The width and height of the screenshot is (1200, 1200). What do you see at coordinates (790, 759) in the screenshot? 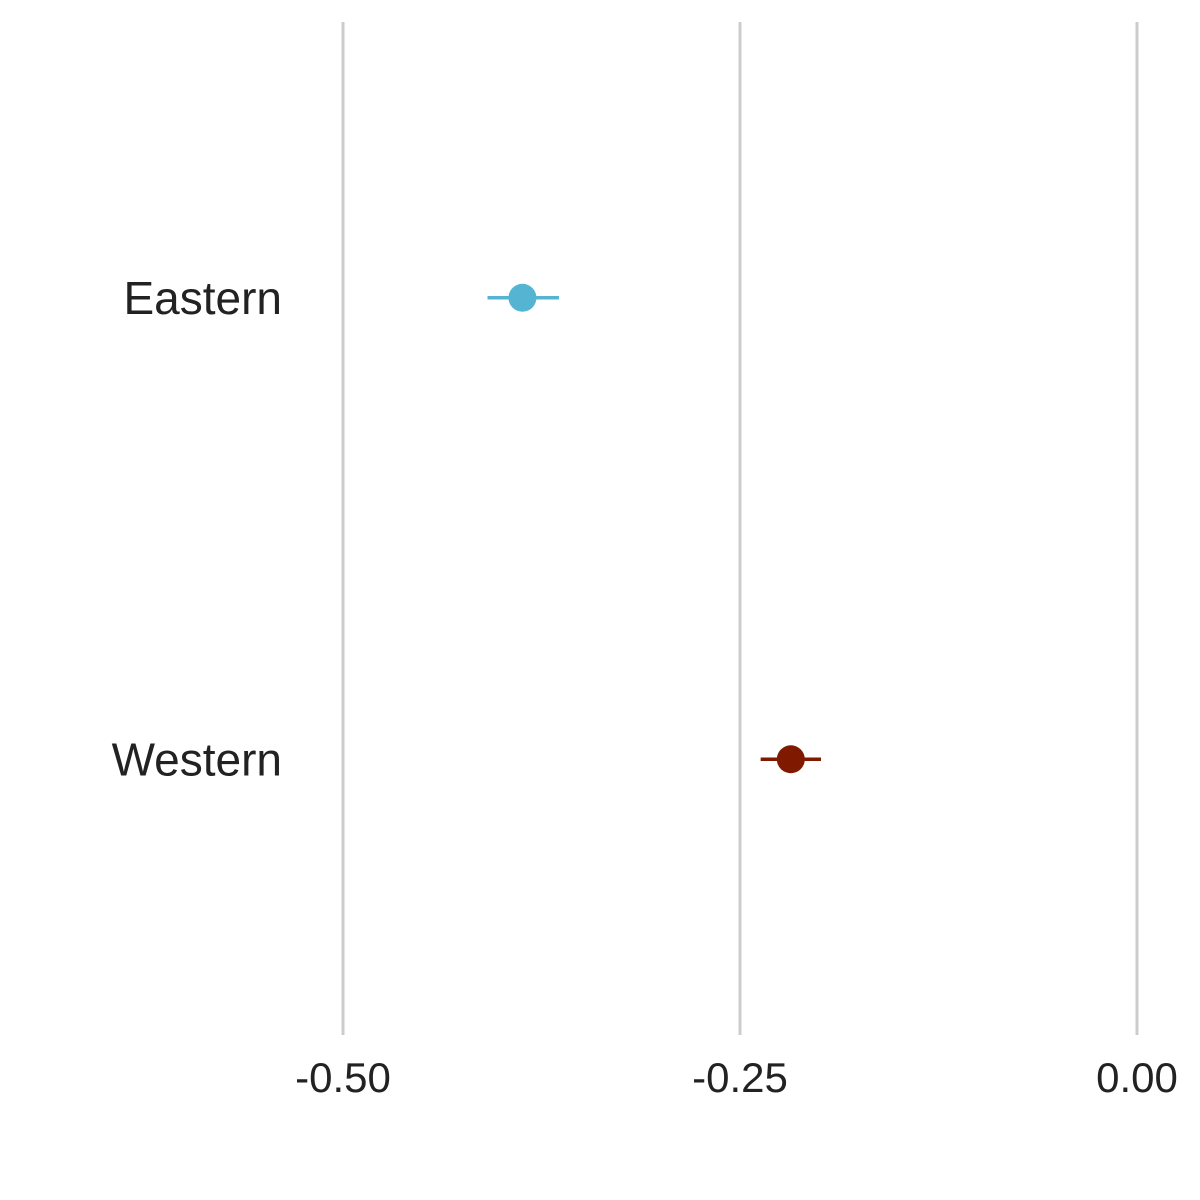
I see `point-western` at bounding box center [790, 759].